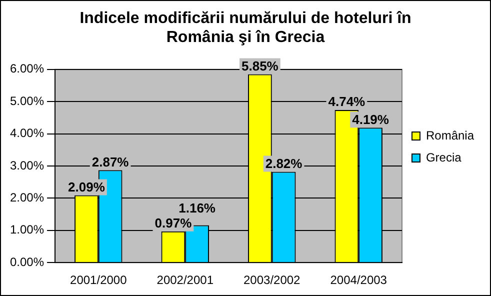  Describe the element at coordinates (197, 208) in the screenshot. I see `data-label: 1.16%` at that location.